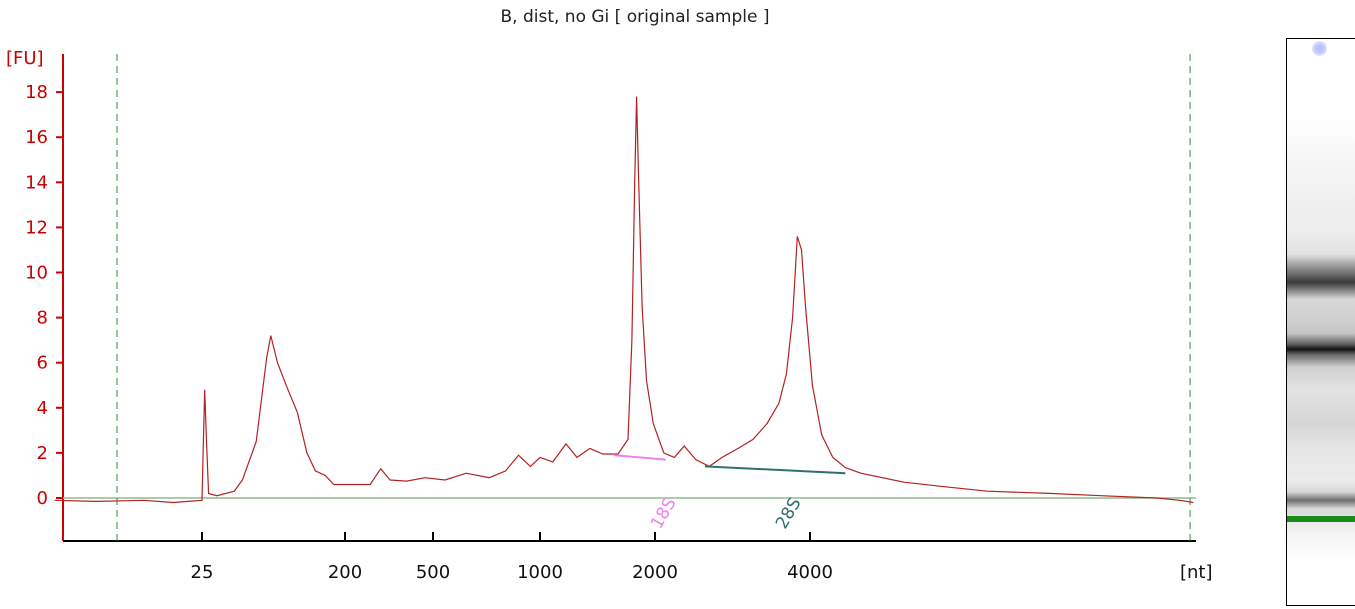 Image resolution: width=1355 pixels, height=609 pixels. What do you see at coordinates (44, 295) in the screenshot?
I see `y-ticks: 0 2 4 6 8 10 12 14 16 18` at bounding box center [44, 295].